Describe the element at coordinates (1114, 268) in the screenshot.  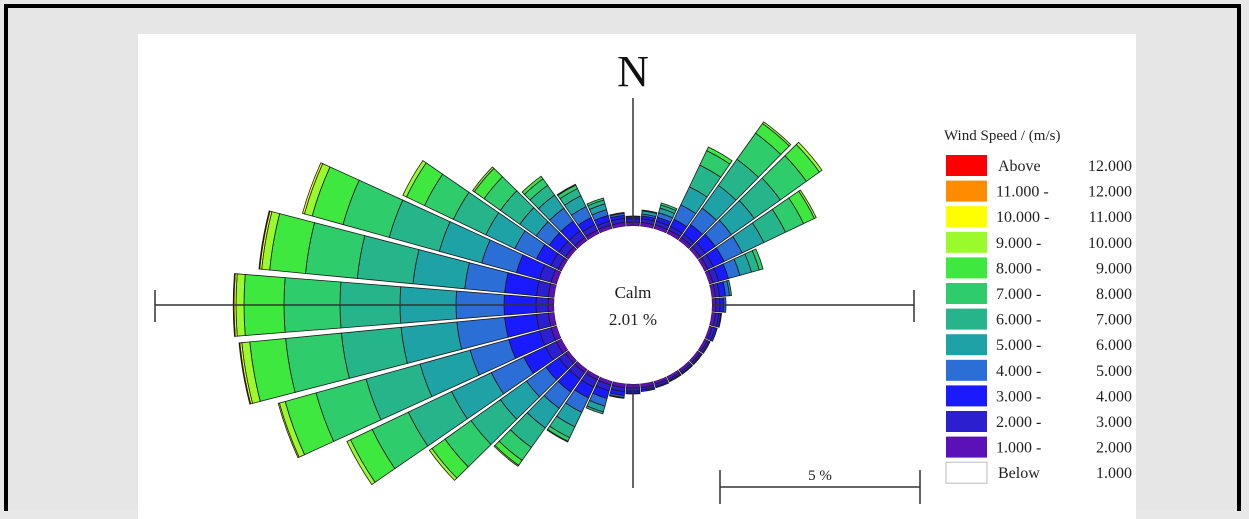
I see `legend-upper-label: 9.000` at that location.